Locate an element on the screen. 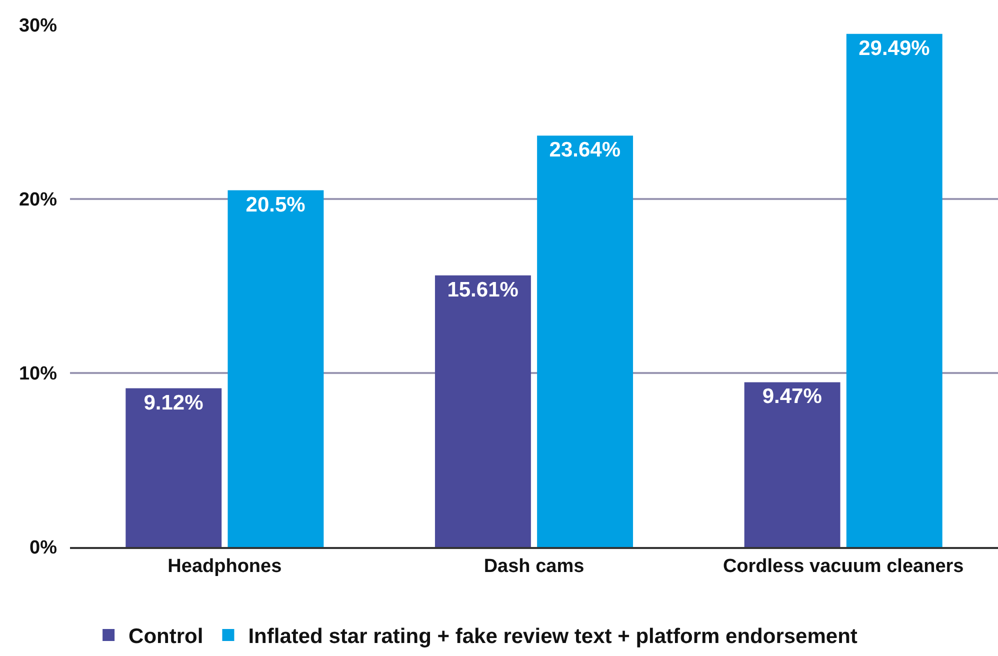  legend-label: Inflated star rating + fake review text + platform endorsement is located at coordinates (553, 636).